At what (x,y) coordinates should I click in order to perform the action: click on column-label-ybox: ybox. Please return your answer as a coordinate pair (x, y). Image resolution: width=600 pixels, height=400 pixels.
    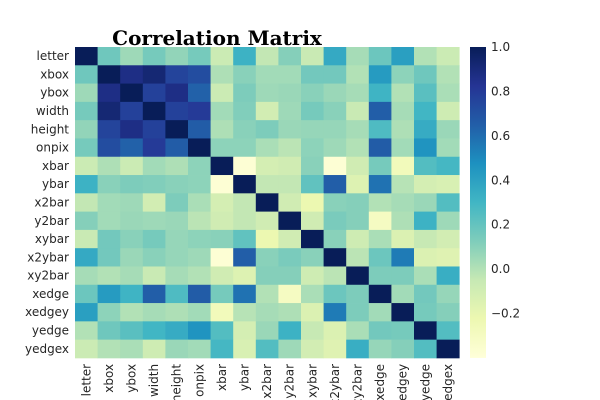
    Looking at the image, I should click on (132, 378).